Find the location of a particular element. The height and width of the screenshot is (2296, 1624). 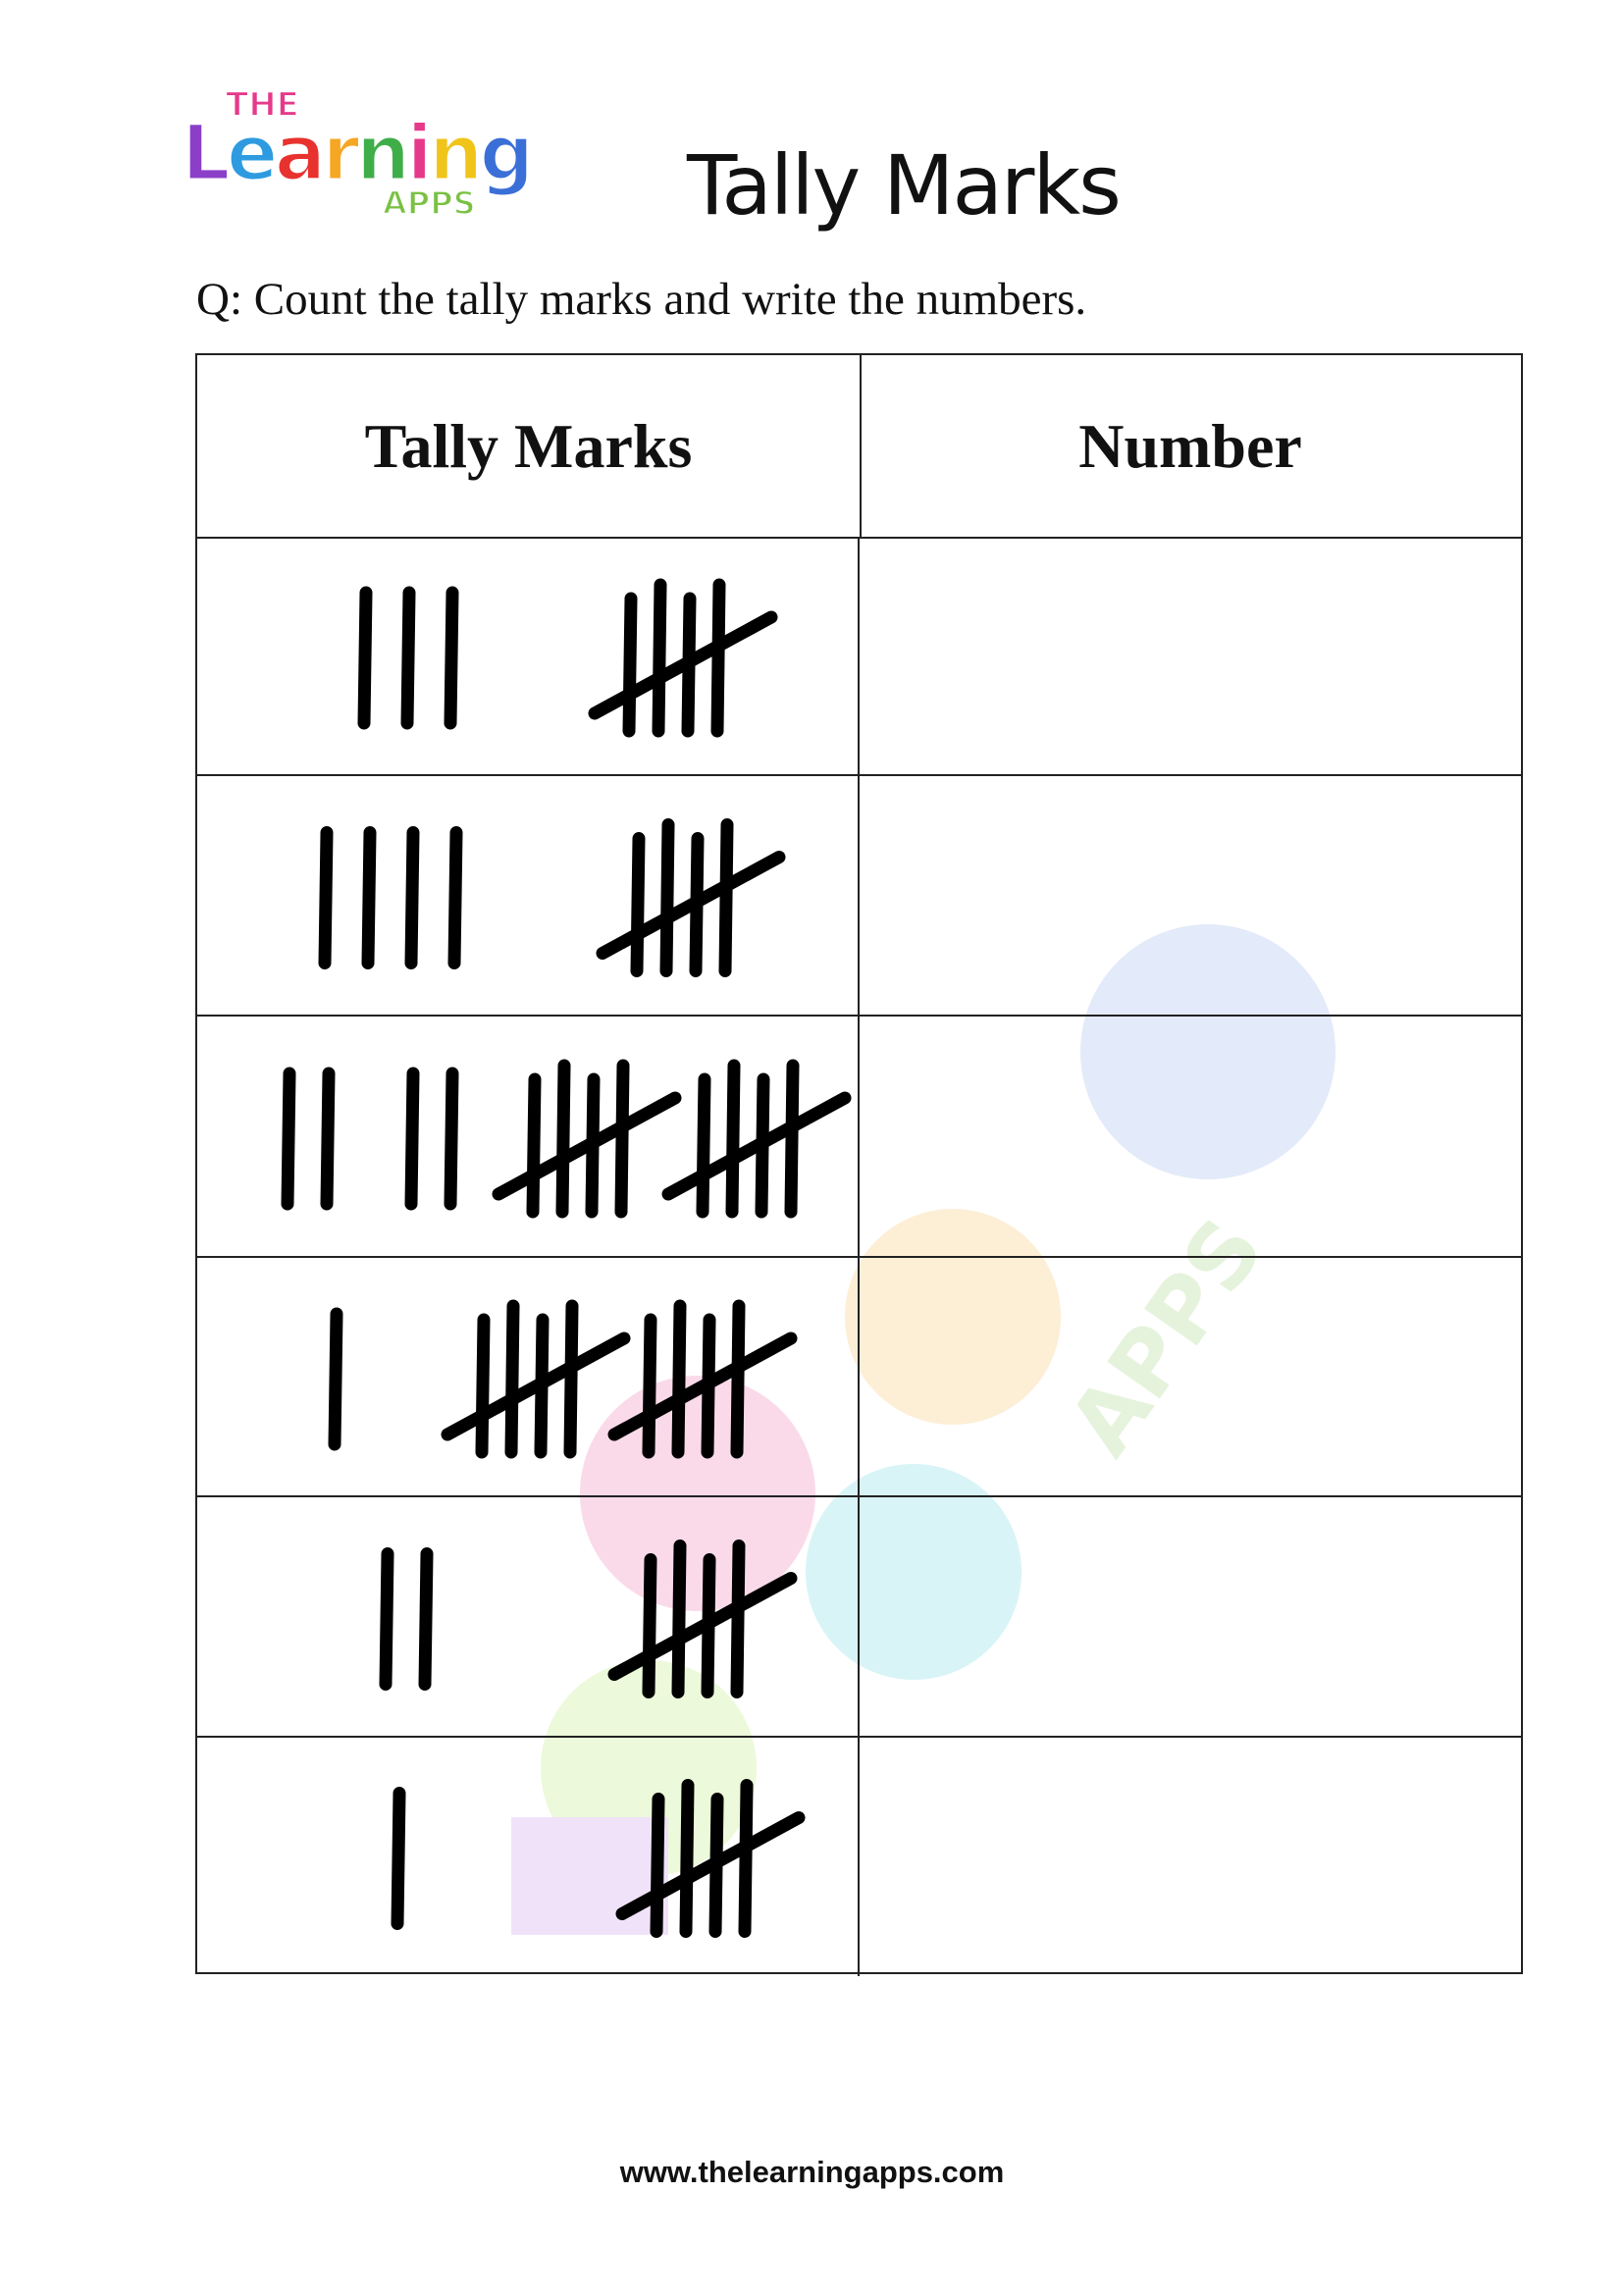

page-title: Tally Marks is located at coordinates (904, 185).